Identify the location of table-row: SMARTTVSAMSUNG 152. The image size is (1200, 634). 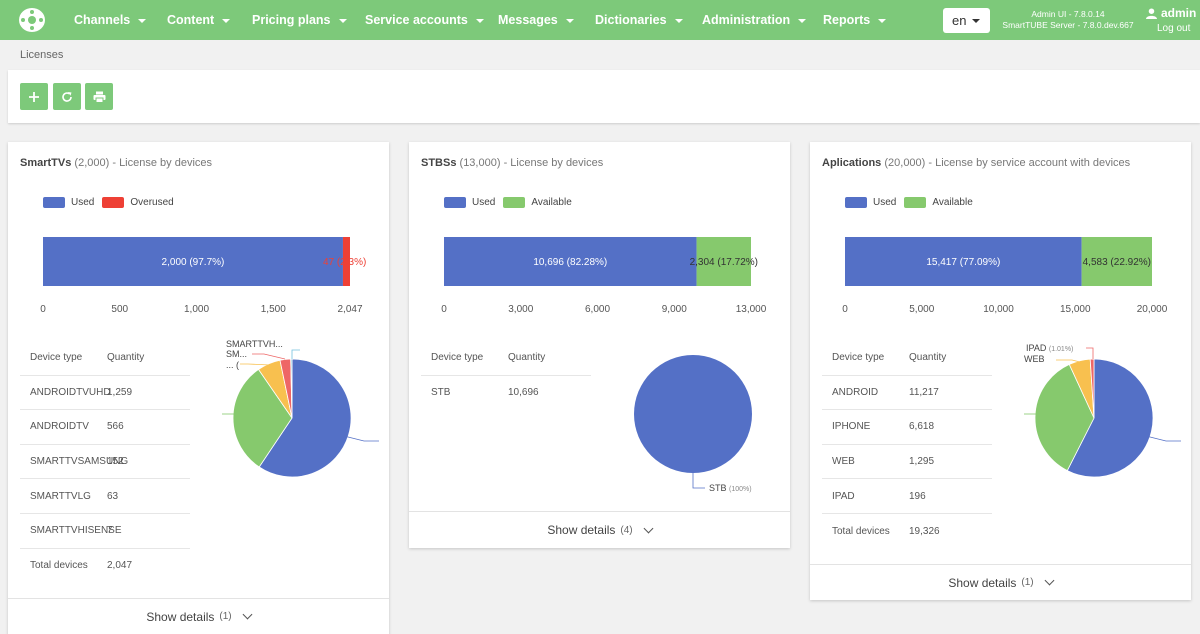
(105, 462).